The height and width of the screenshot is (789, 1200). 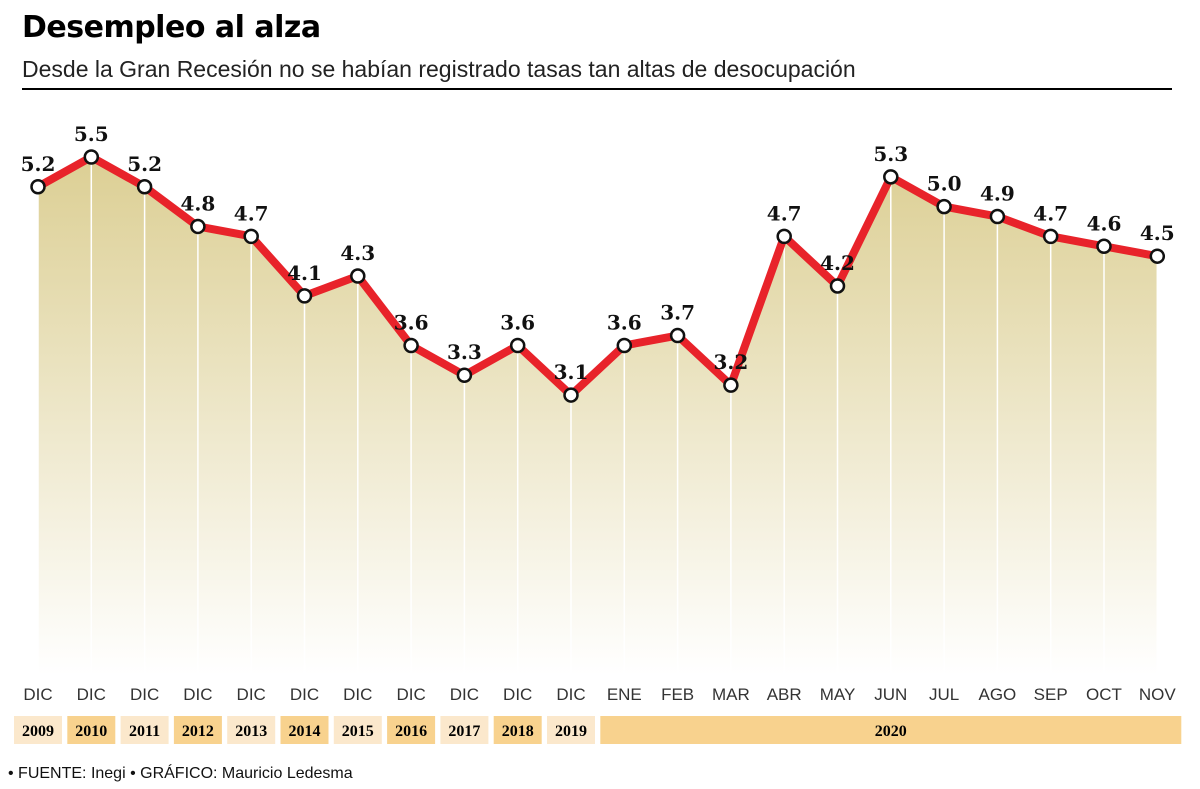 I want to click on year-label: 2010, so click(x=91, y=731).